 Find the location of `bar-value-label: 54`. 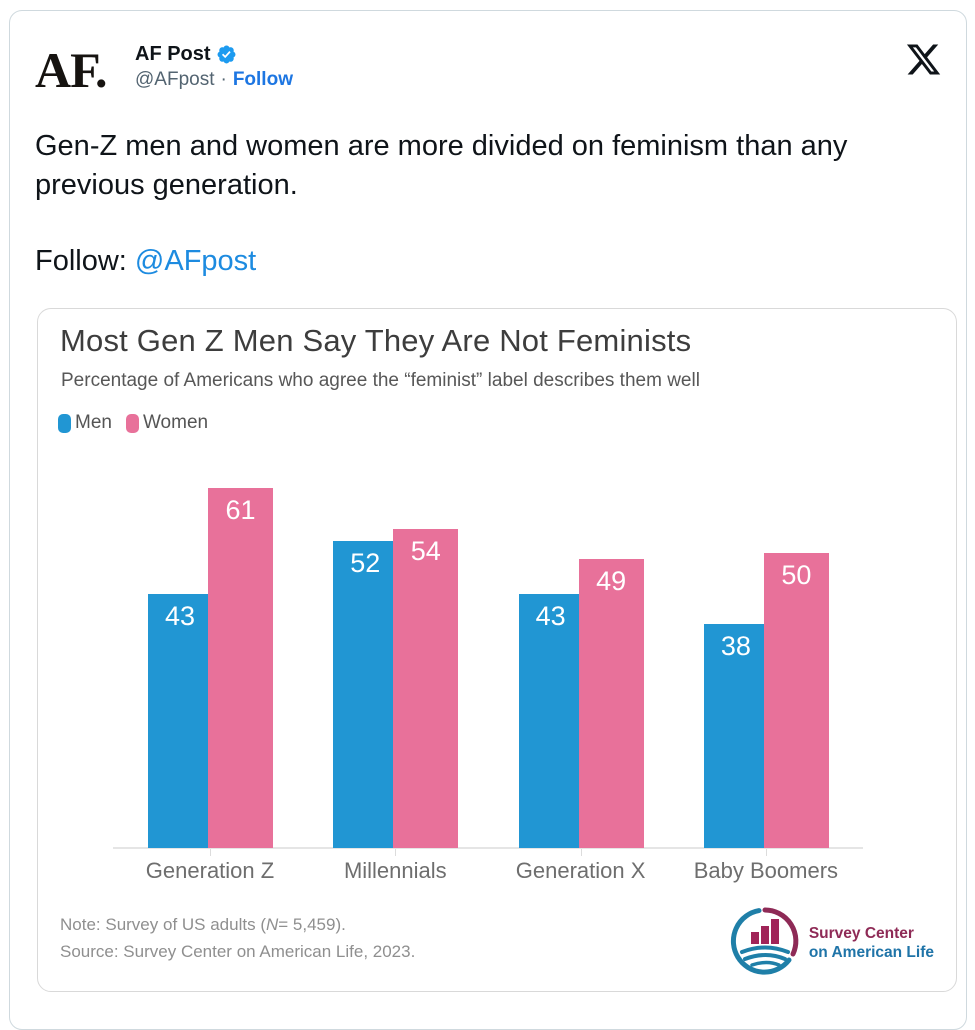

bar-value-label: 54 is located at coordinates (425, 551).